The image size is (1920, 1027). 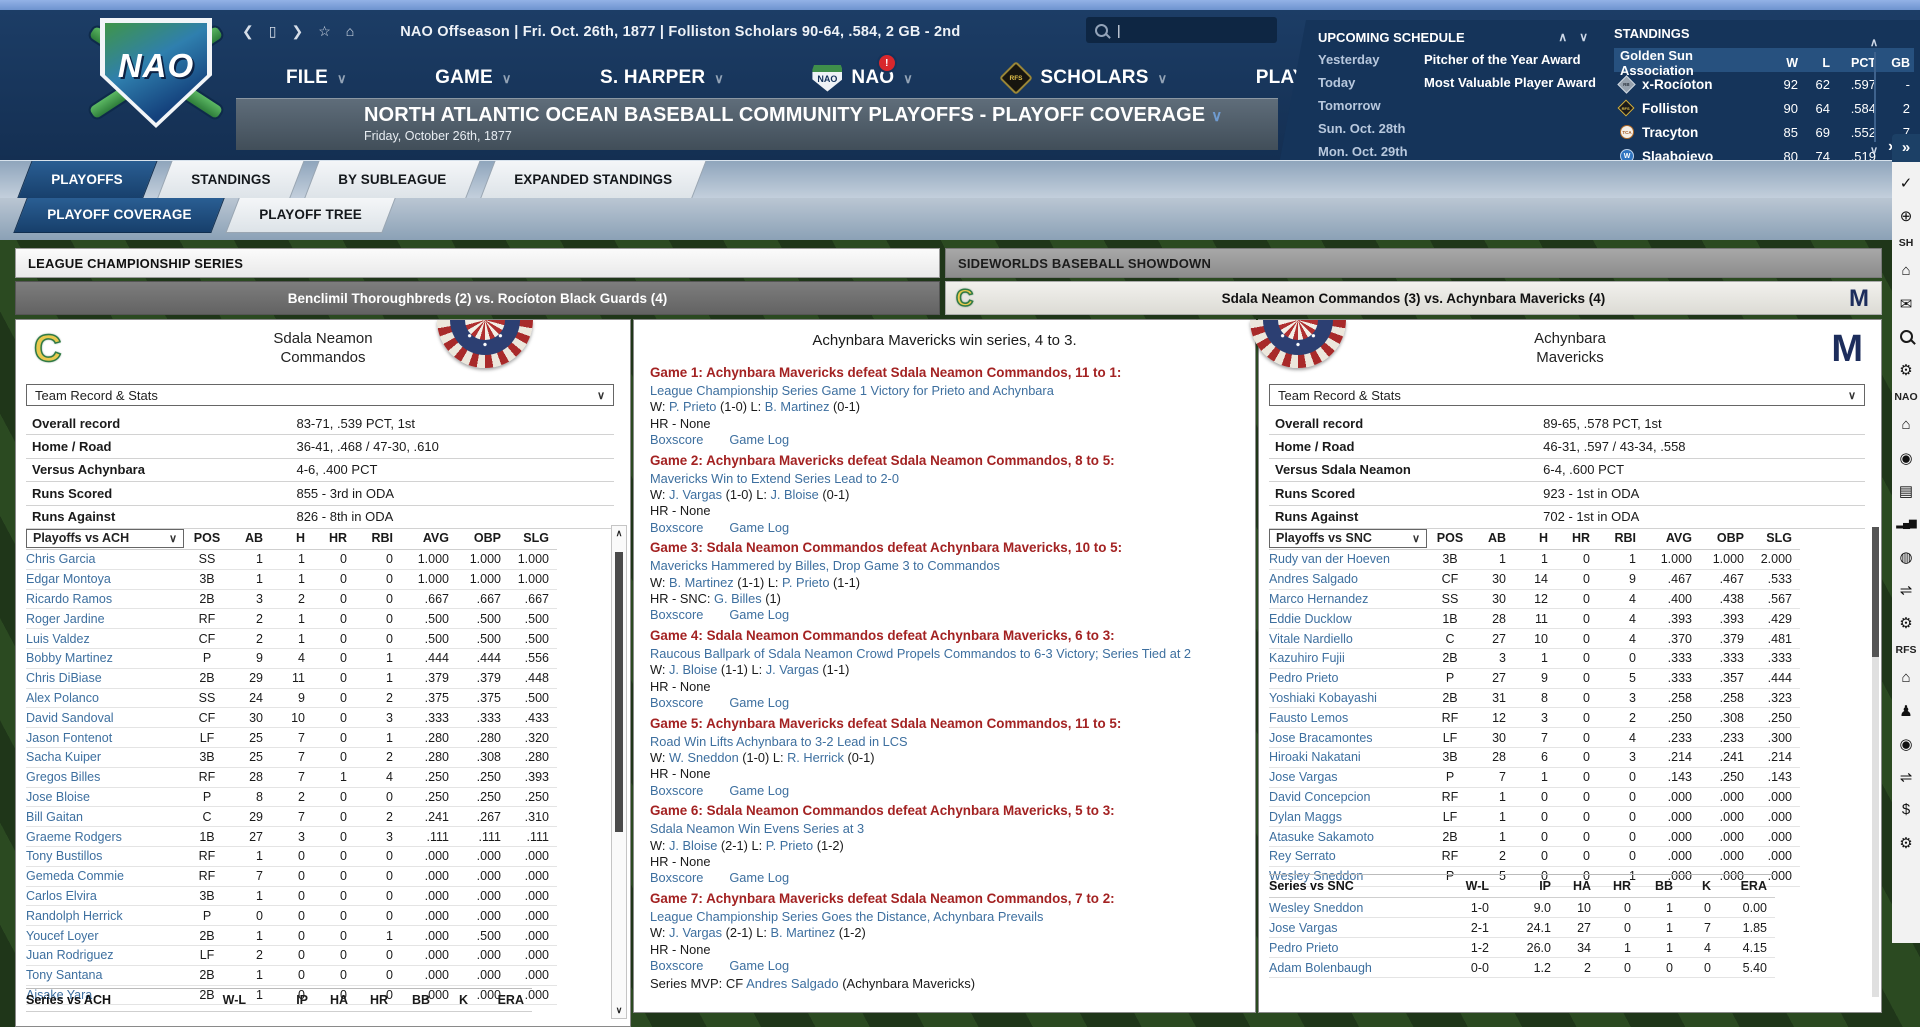 I want to click on player-row: Yoshiaki Kobayashi 2B 31 8 0 3 .258 .258 .323, so click(x=1534, y=699).